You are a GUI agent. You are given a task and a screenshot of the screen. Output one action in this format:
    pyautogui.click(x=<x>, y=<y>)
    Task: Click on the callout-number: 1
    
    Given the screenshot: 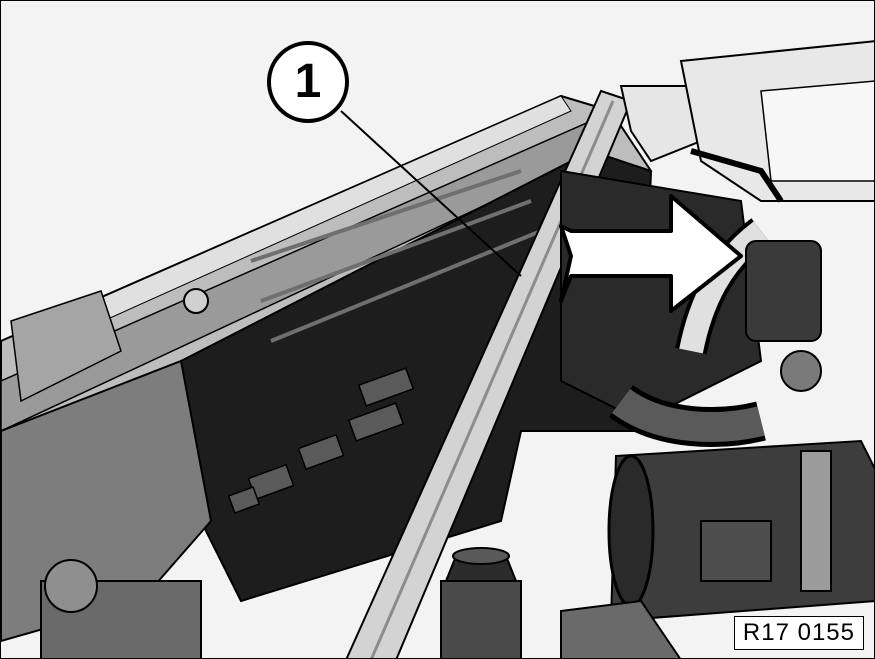 What is the action you would take?
    pyautogui.click(x=308, y=81)
    